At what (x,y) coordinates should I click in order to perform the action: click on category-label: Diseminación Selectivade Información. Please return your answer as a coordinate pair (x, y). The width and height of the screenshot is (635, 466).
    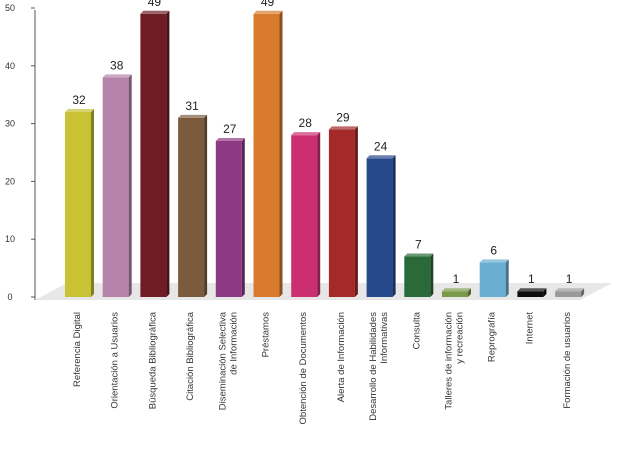
    Looking at the image, I should click on (228, 360).